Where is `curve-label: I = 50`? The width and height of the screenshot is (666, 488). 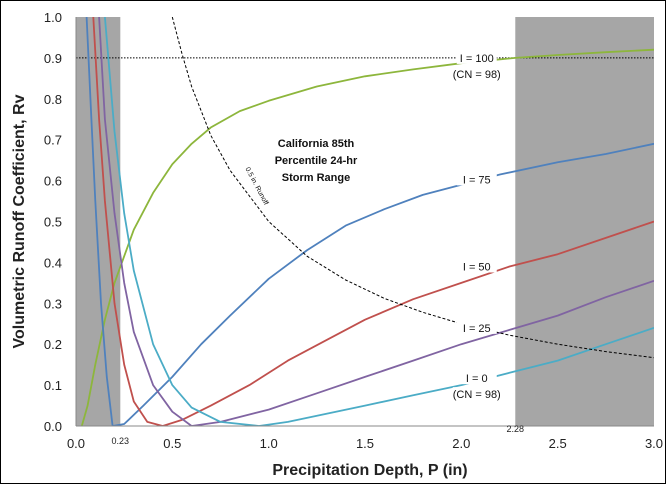 curve-label: I = 50 is located at coordinates (477, 267).